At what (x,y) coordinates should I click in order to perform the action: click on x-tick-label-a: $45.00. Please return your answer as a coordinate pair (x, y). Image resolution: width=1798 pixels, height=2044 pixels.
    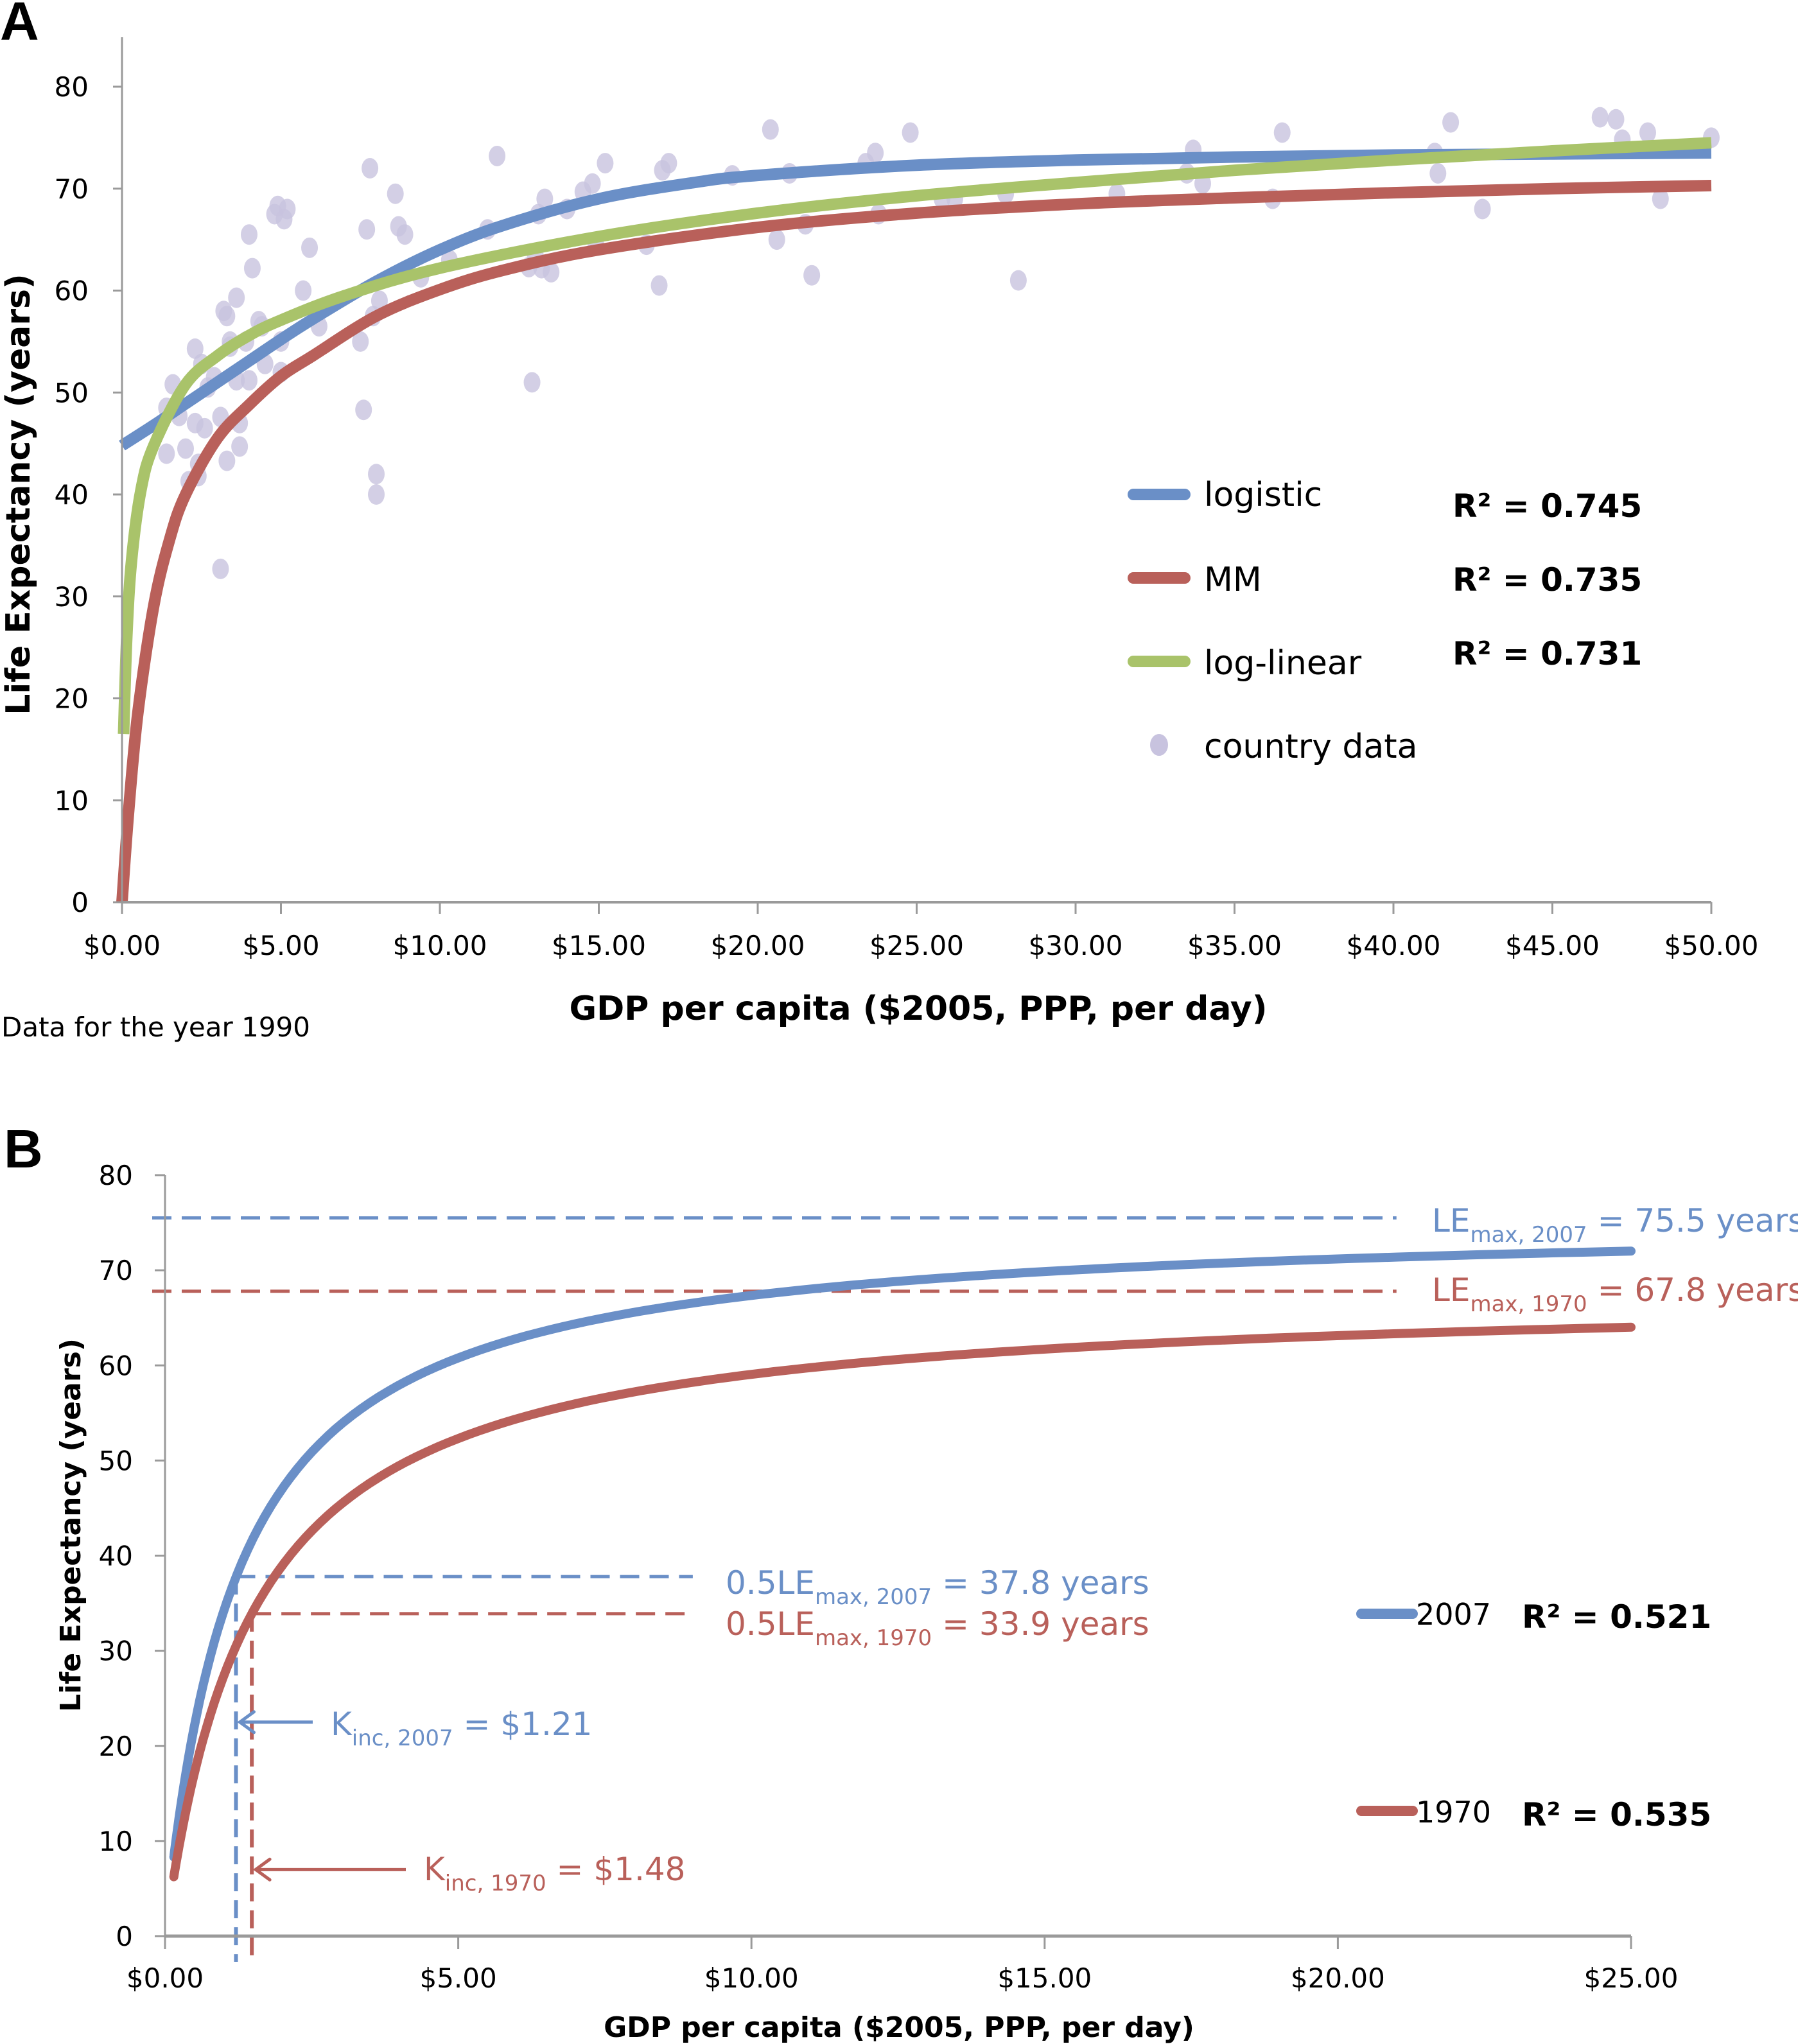
    Looking at the image, I should click on (1552, 945).